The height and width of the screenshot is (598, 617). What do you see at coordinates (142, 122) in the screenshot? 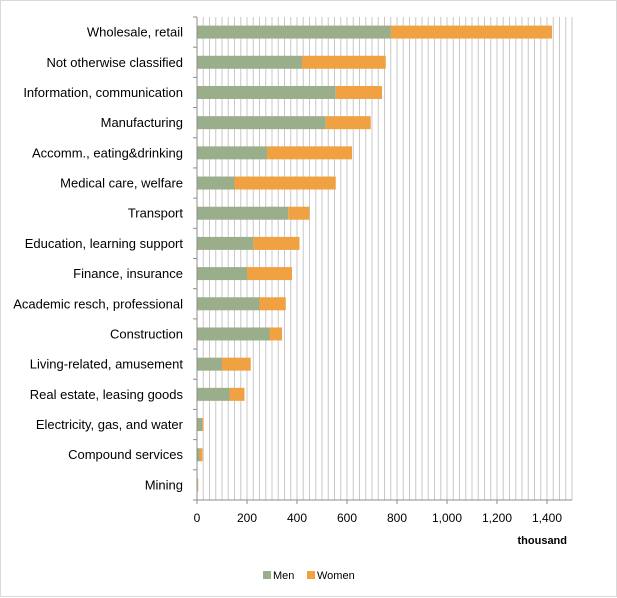
I see `category-label: Manufacturing` at bounding box center [142, 122].